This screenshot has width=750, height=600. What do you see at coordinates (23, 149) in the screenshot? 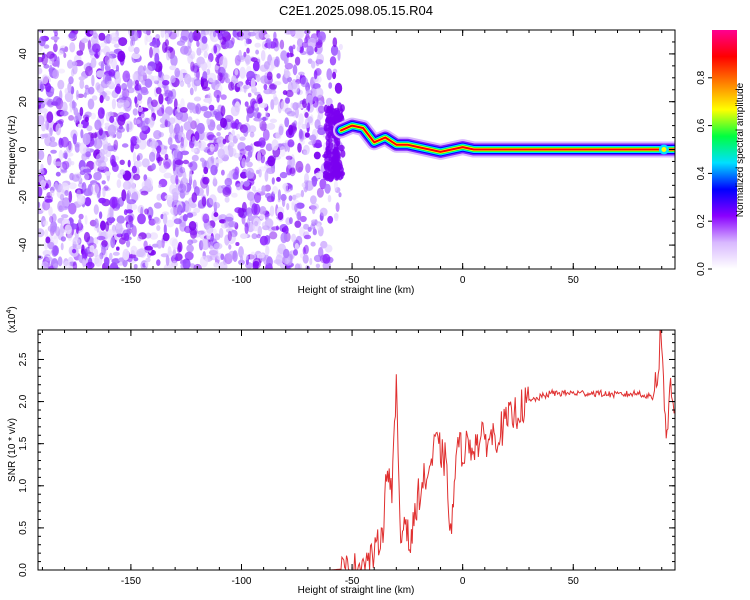
I see `spectrogram-y-tick-label: 0` at bounding box center [23, 149].